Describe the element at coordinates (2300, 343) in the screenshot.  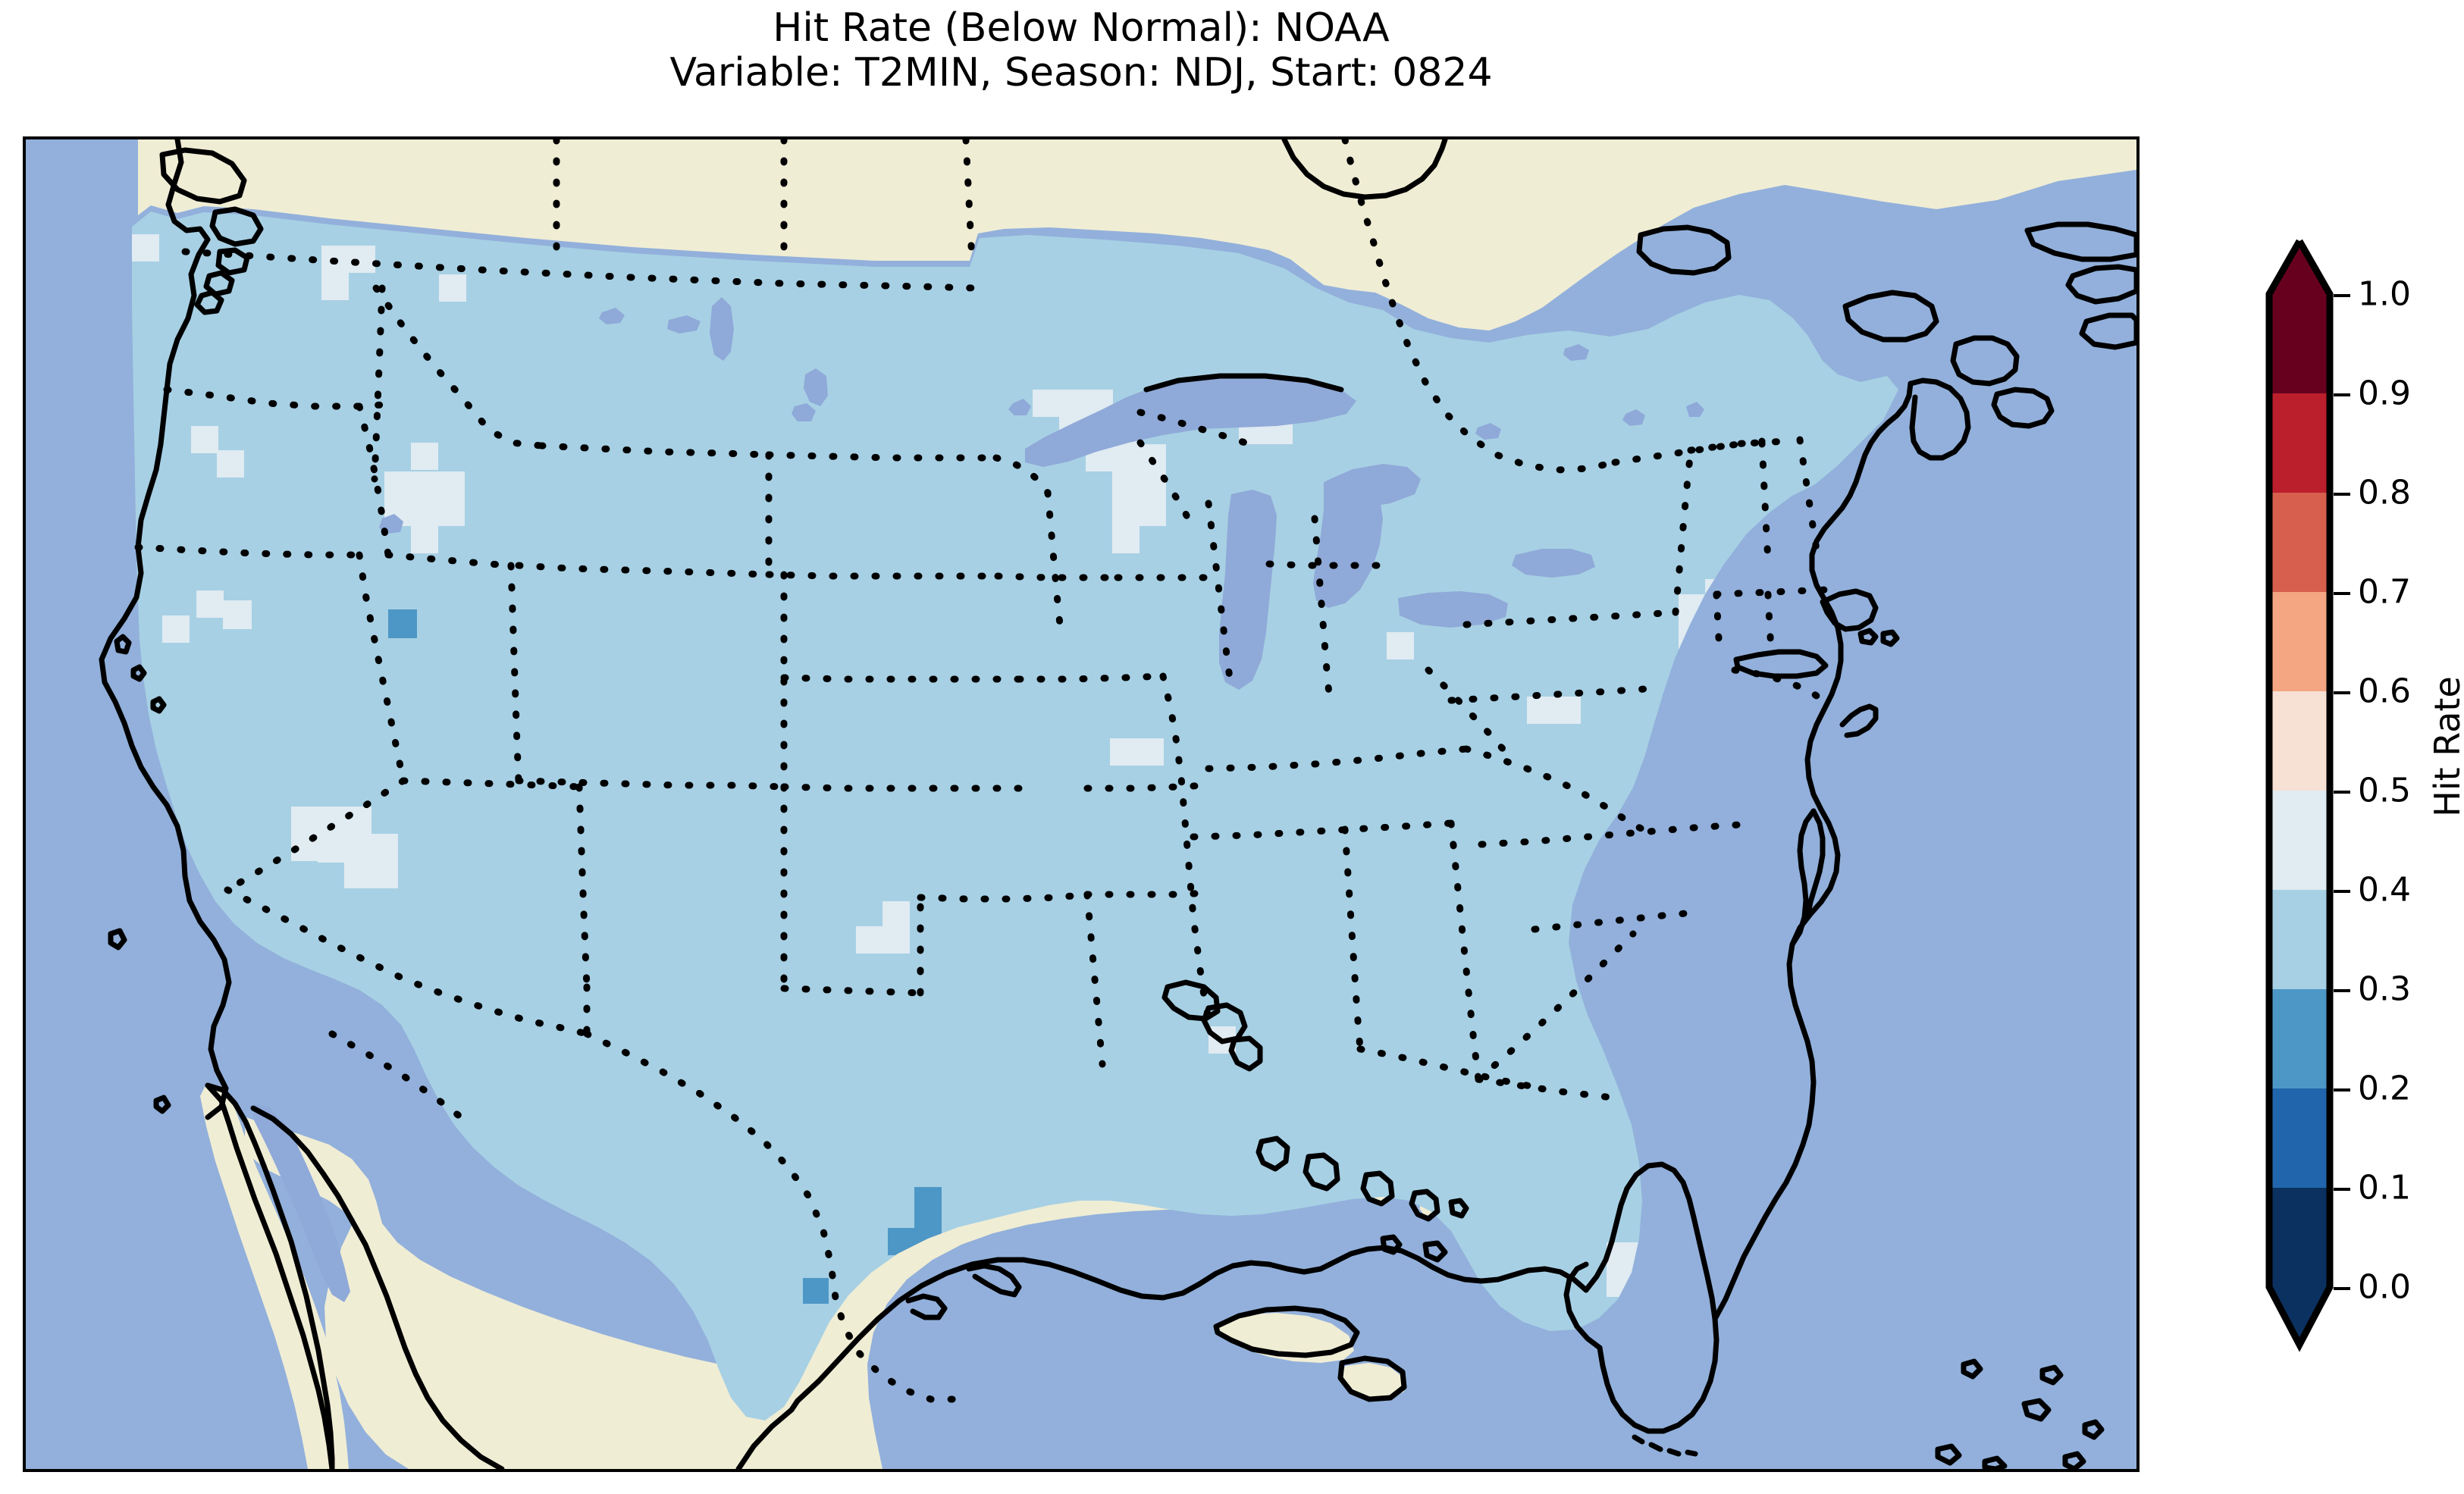
I see `colorbar-band-0p9-1p0` at that location.